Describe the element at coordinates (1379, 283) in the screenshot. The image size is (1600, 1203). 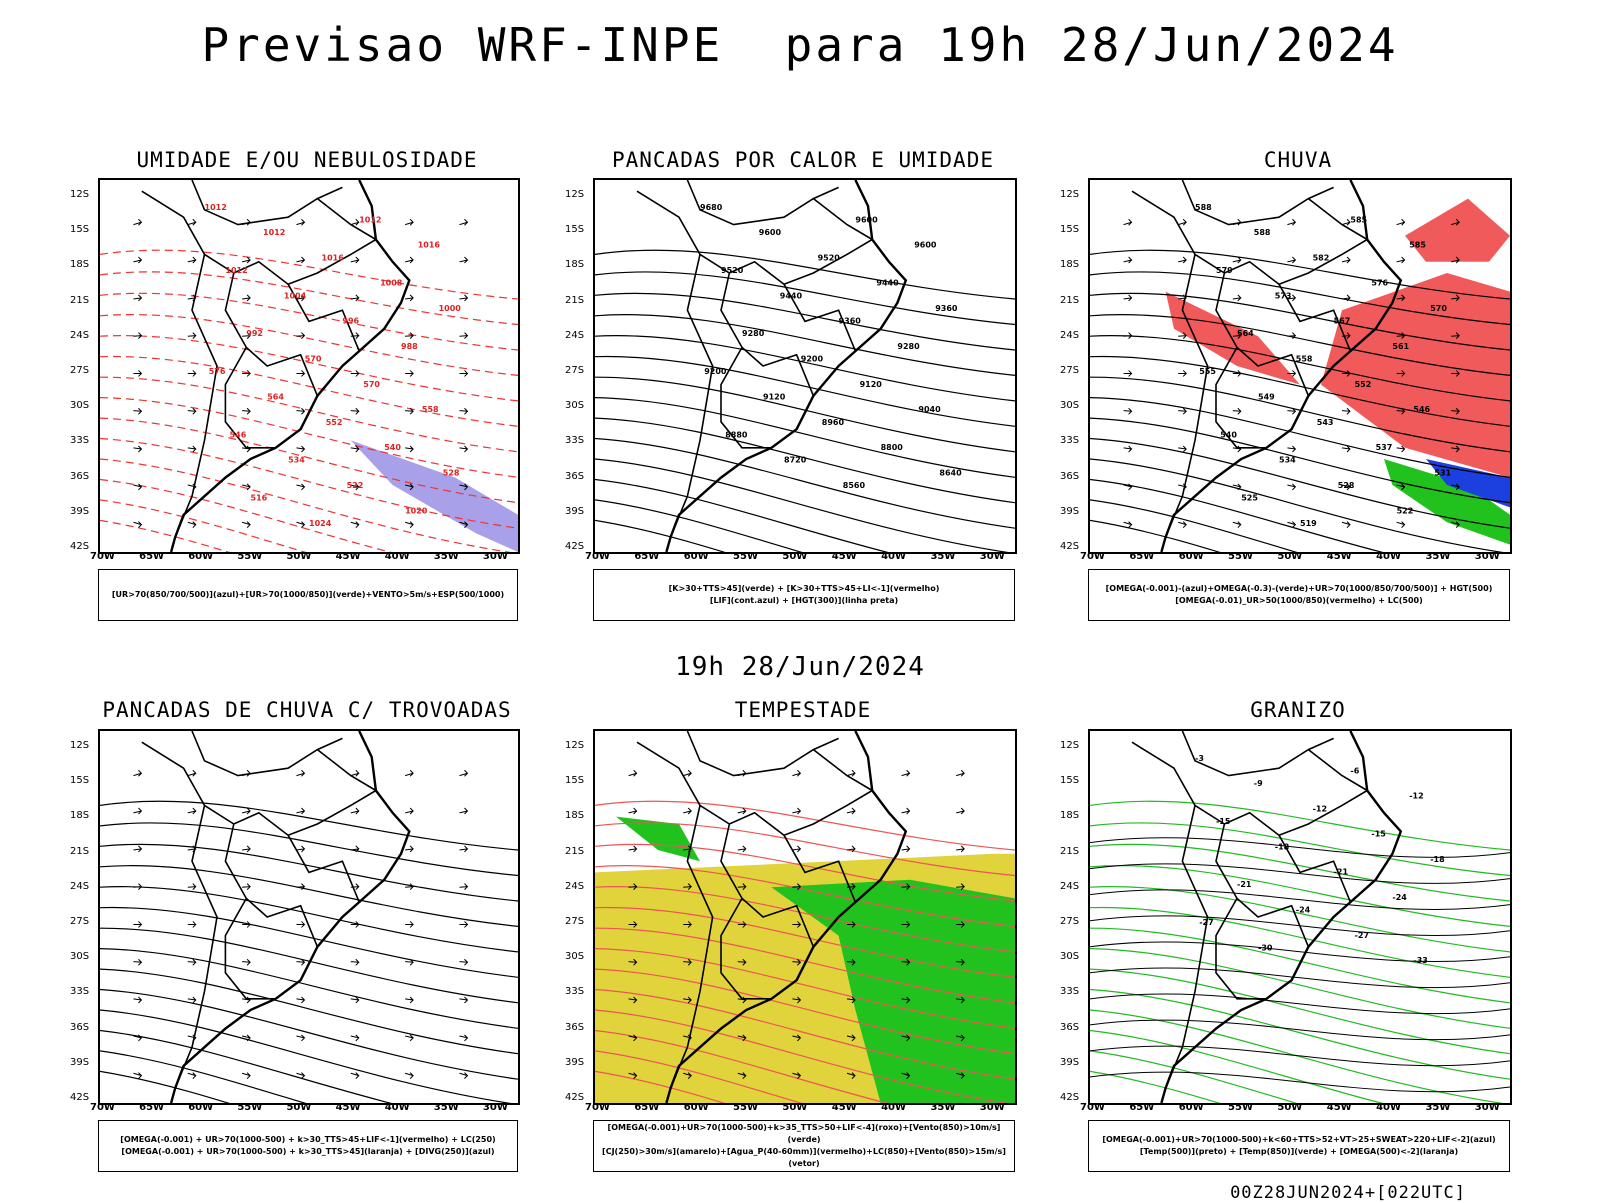
I see `contour-label: 576` at that location.